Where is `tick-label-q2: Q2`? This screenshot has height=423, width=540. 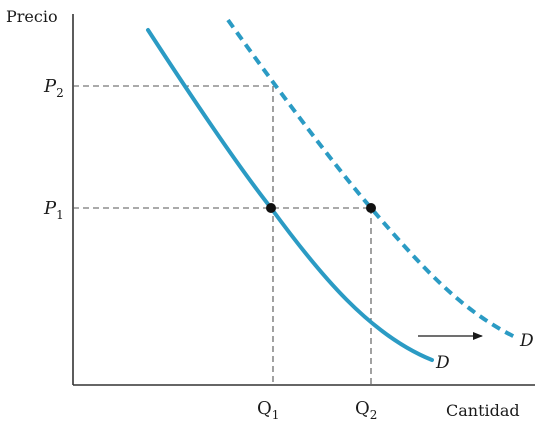 tick-label-q2: Q2 is located at coordinates (366, 410).